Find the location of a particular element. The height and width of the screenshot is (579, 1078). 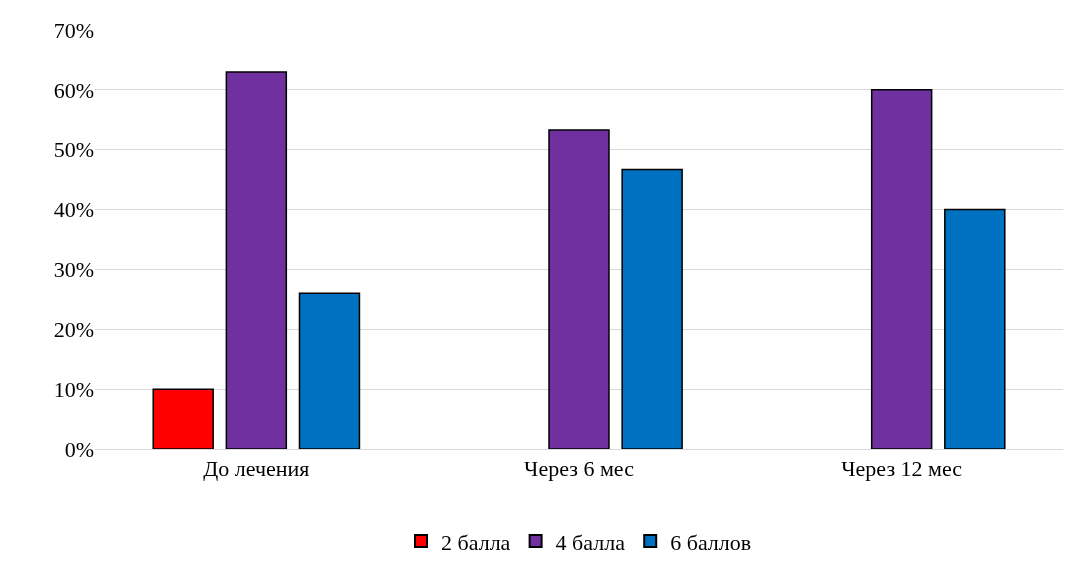

y-tick-label: 10% is located at coordinates (73, 389).